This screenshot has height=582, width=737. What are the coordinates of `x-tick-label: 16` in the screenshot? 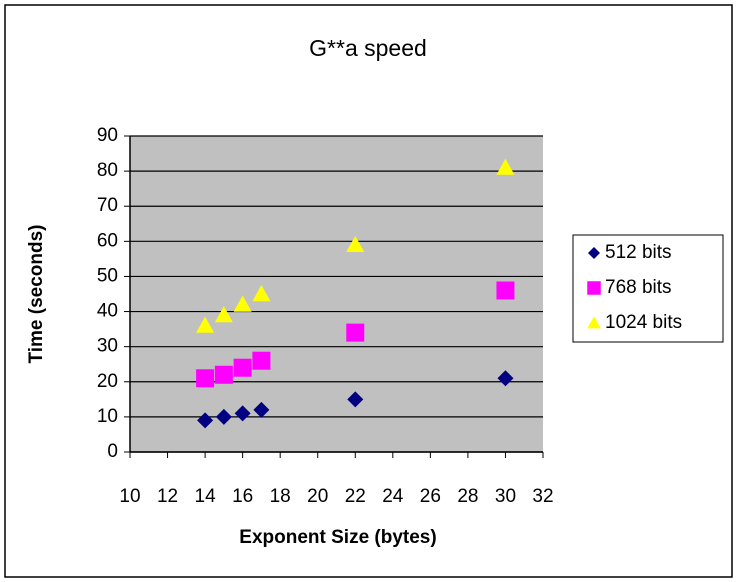 It's located at (242, 496).